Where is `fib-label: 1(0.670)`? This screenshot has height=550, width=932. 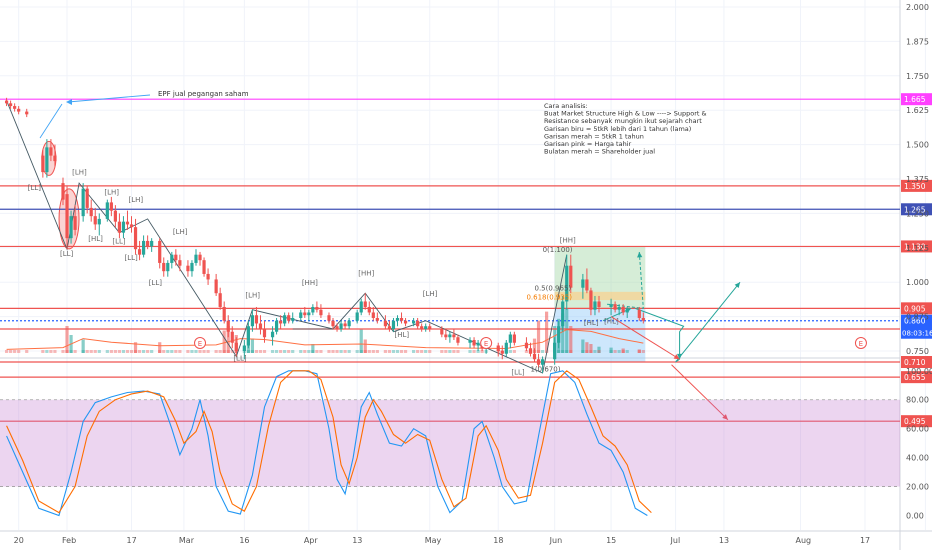 fib-label: 1(0.670) is located at coordinates (545, 370).